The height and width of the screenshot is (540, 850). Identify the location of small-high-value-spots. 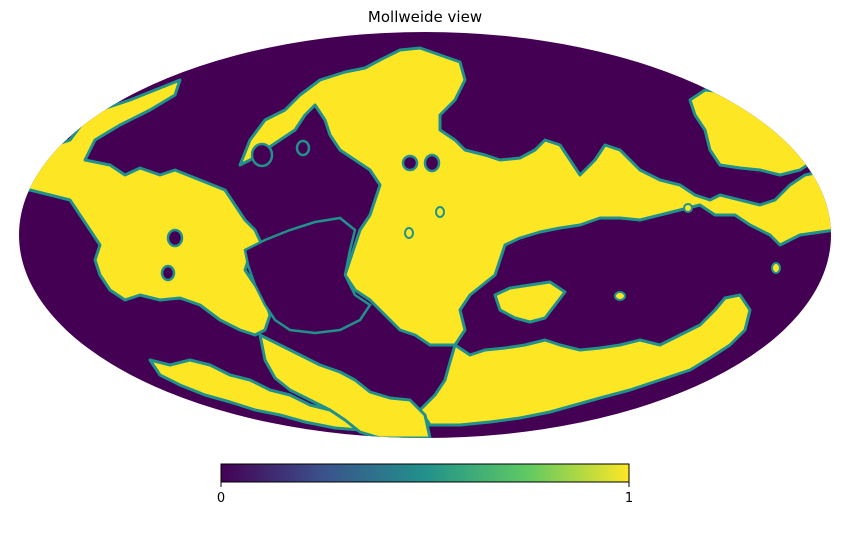
(592, 252).